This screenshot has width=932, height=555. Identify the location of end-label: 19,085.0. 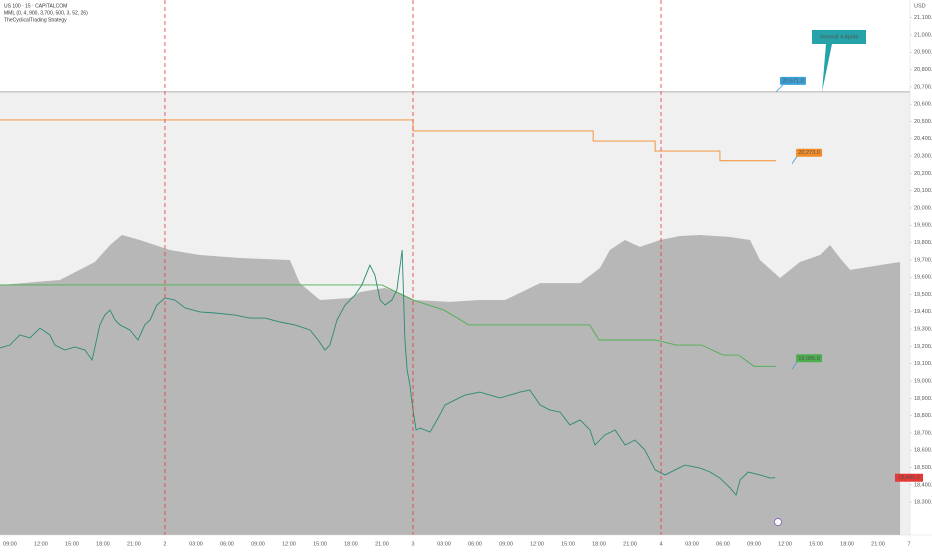
(808, 359).